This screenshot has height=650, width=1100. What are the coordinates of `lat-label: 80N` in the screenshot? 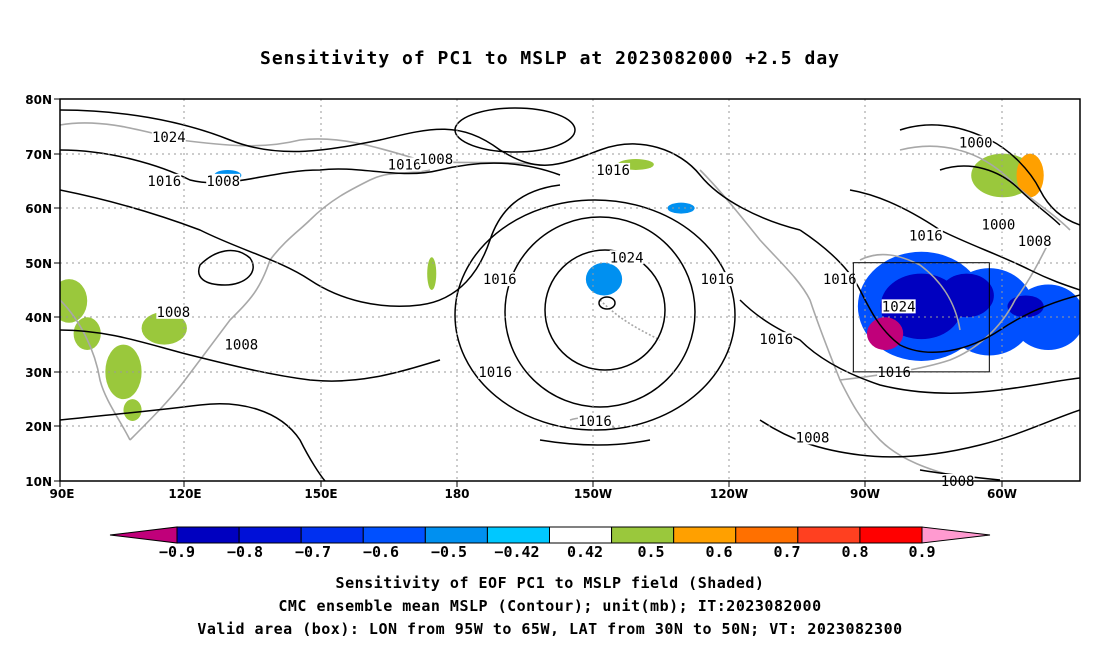 It's located at (38, 100).